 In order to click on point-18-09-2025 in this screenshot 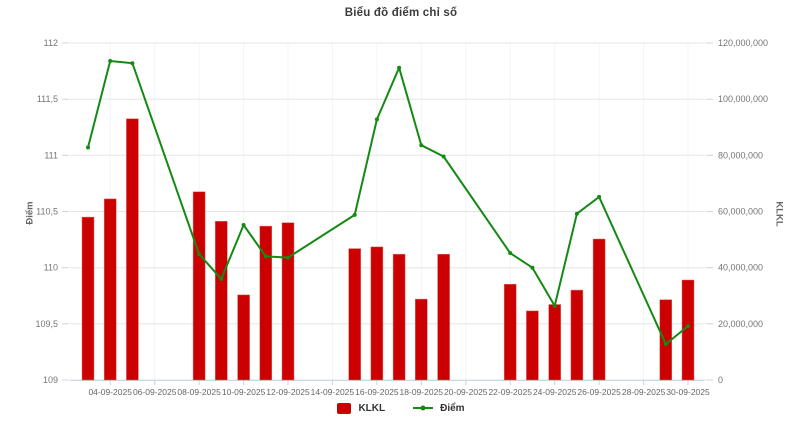, I will do `click(421, 145)`.